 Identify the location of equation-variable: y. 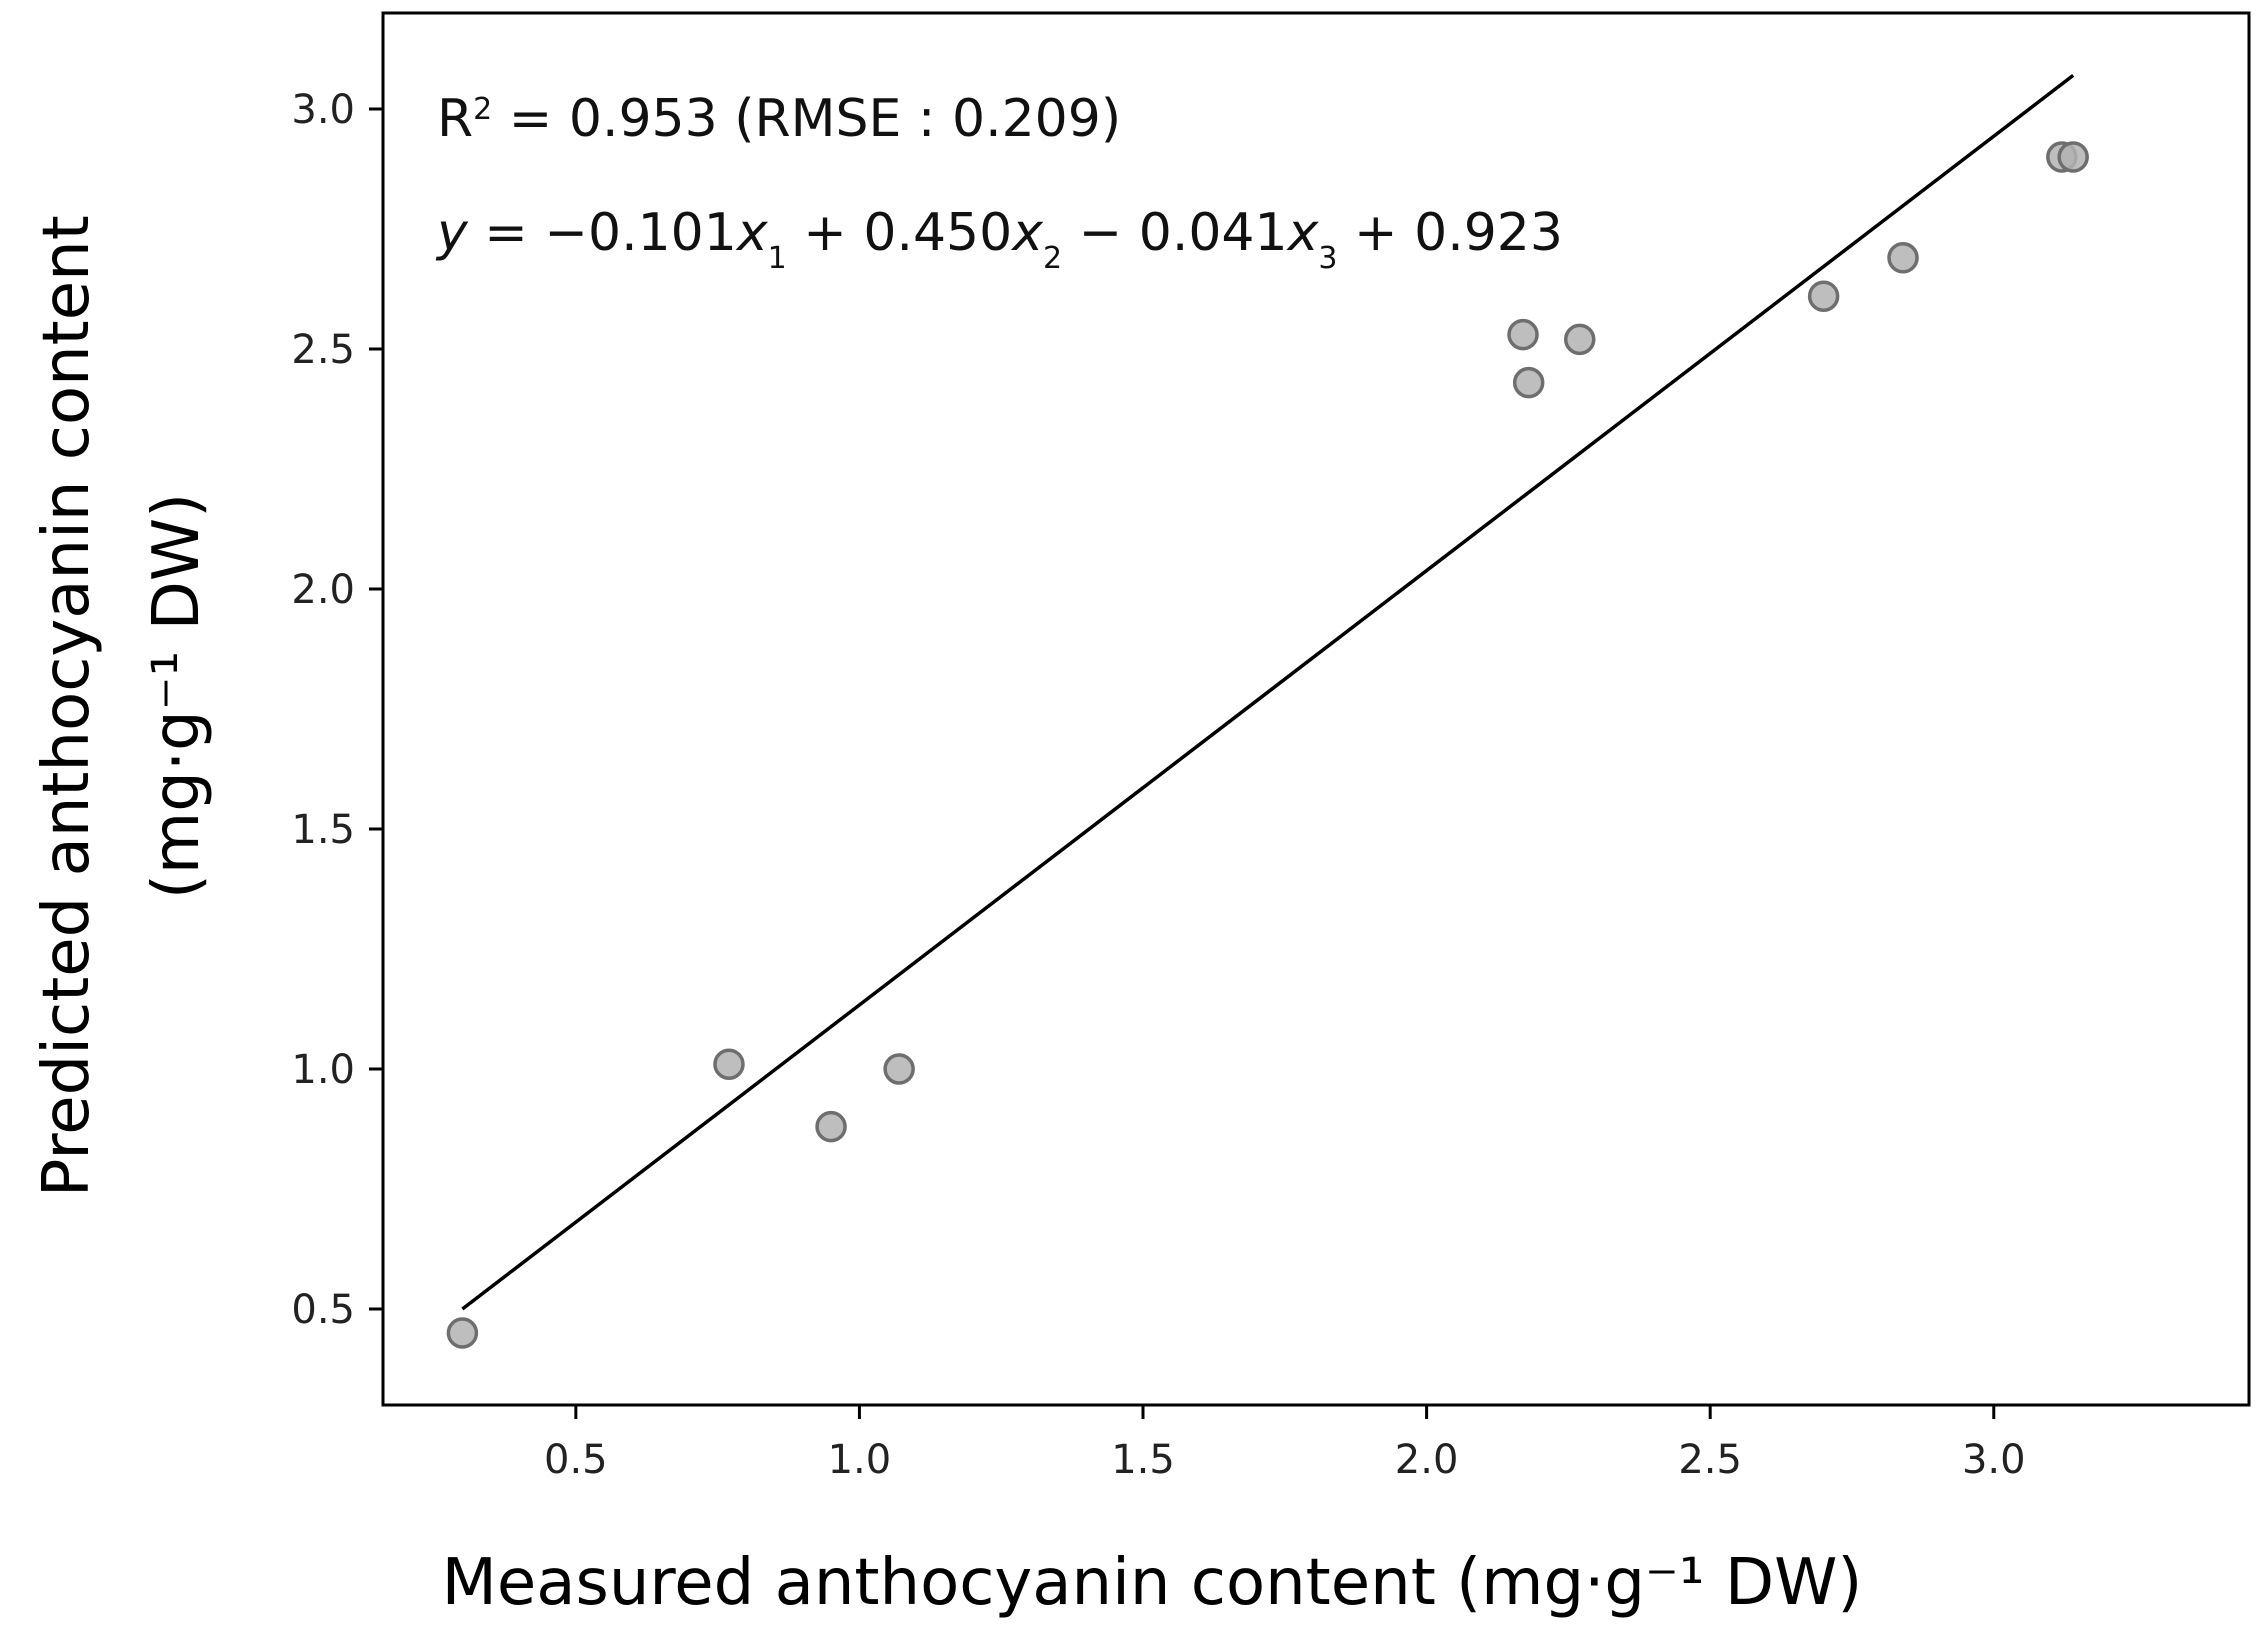
(452, 233).